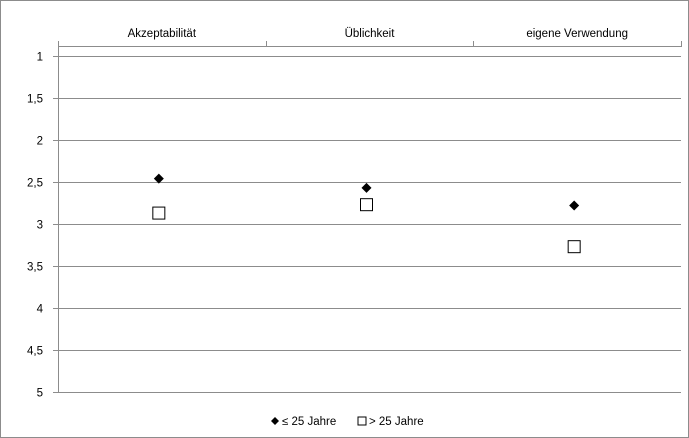 The image size is (689, 438). I want to click on y-tick-label: 4, so click(40, 310).